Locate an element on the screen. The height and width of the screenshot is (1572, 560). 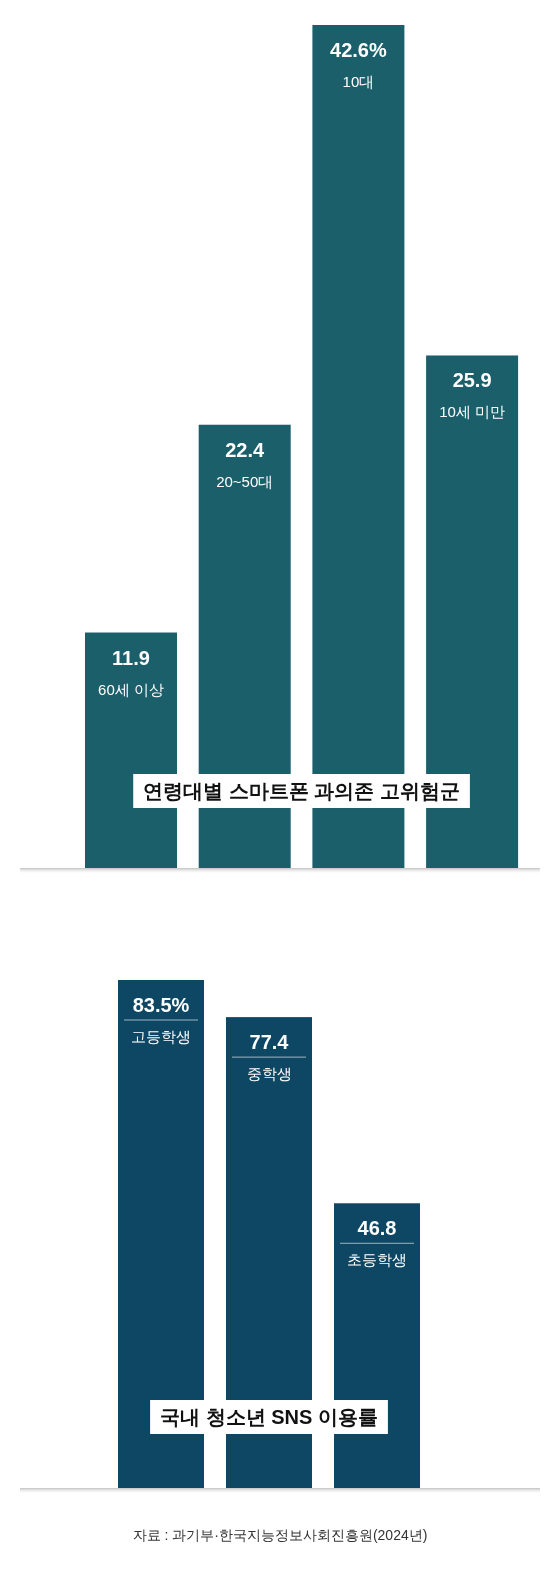
data-label: 83.5% is located at coordinates (161, 1005).